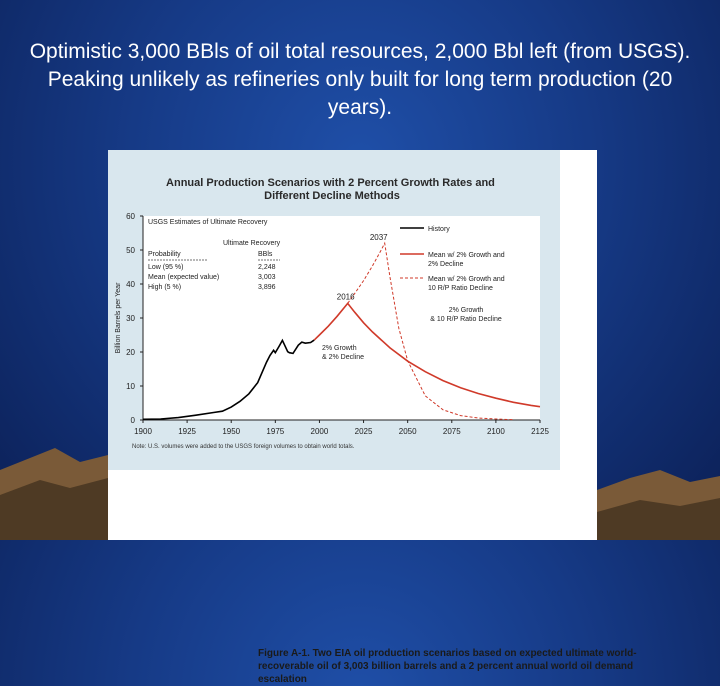 This screenshot has width=720, height=686. What do you see at coordinates (446, 264) in the screenshot?
I see `legend-label-line: 2% Decline` at bounding box center [446, 264].